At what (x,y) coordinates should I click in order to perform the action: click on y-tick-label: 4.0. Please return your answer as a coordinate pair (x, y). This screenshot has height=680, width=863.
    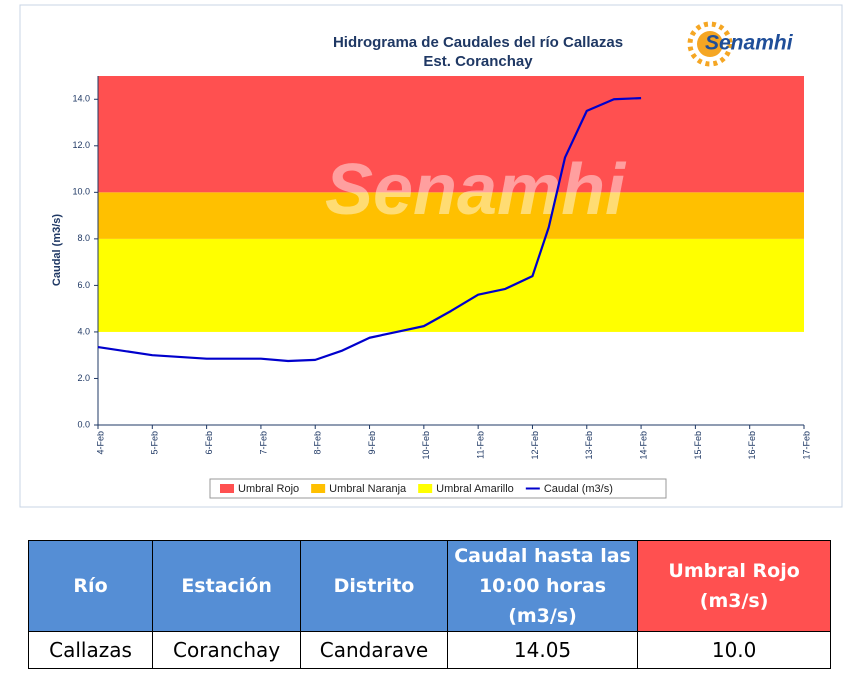
    Looking at the image, I should click on (83, 331).